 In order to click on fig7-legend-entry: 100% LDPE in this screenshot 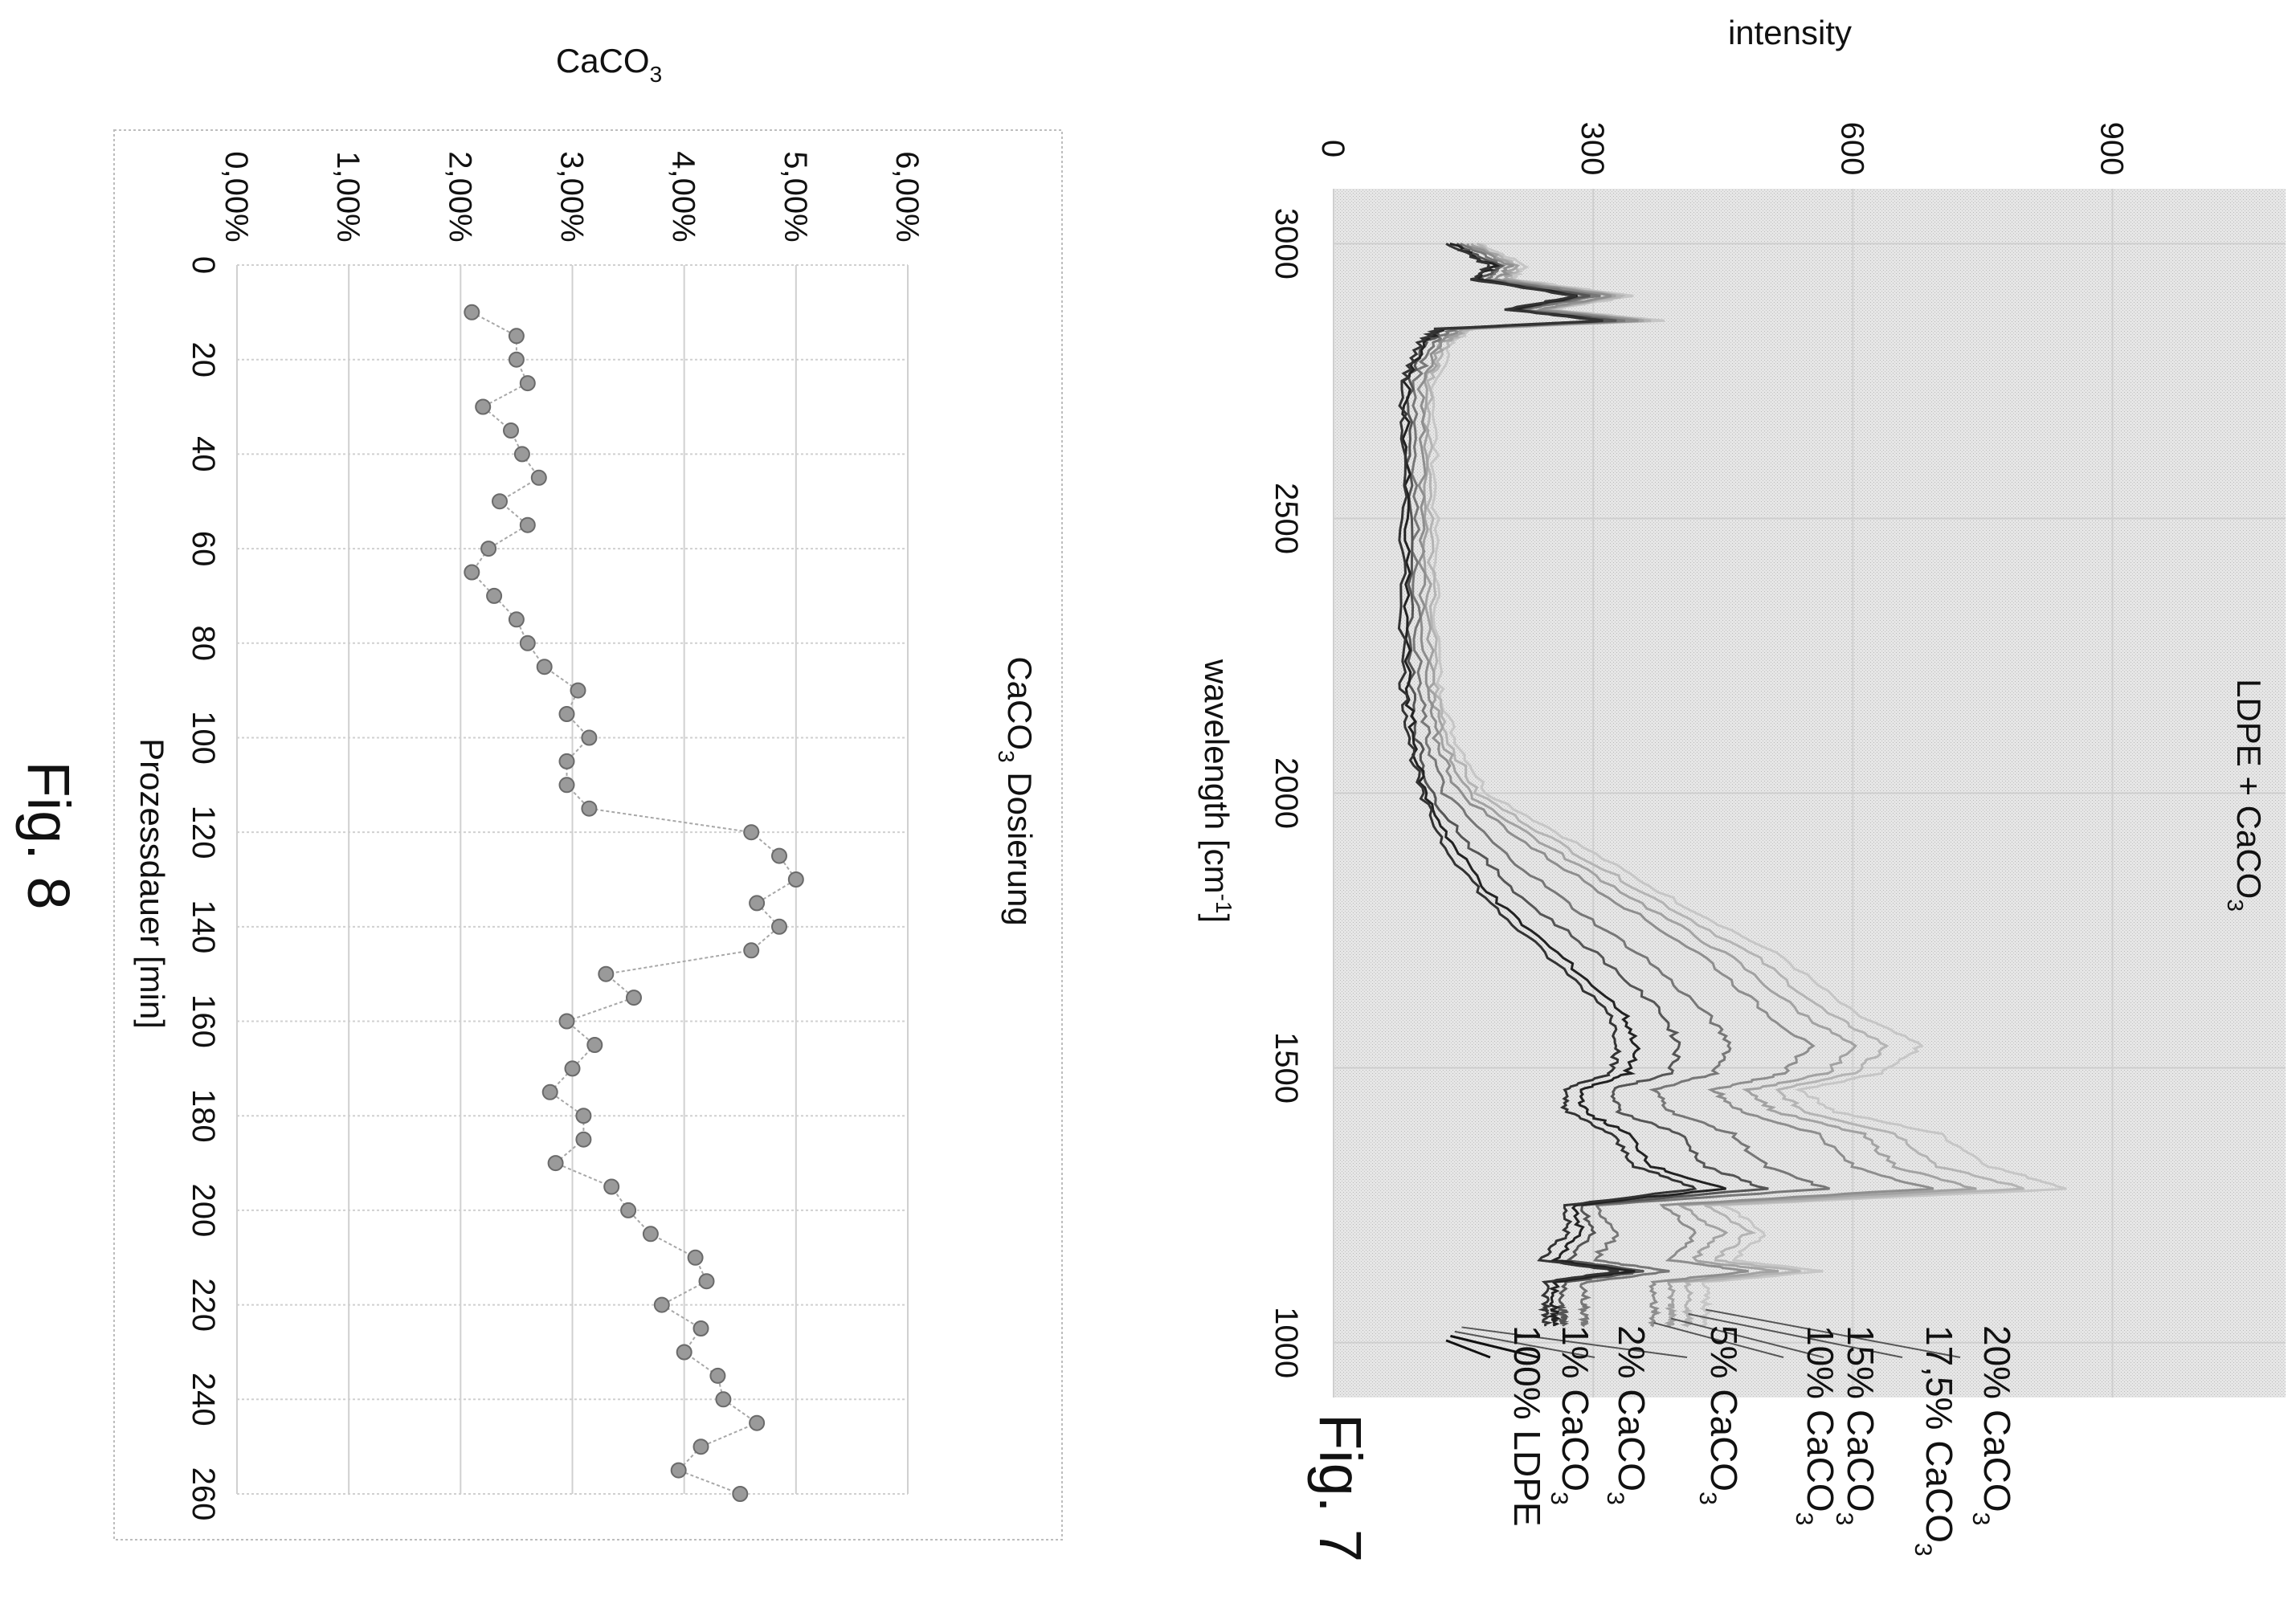, I will do `click(1527, 1426)`.